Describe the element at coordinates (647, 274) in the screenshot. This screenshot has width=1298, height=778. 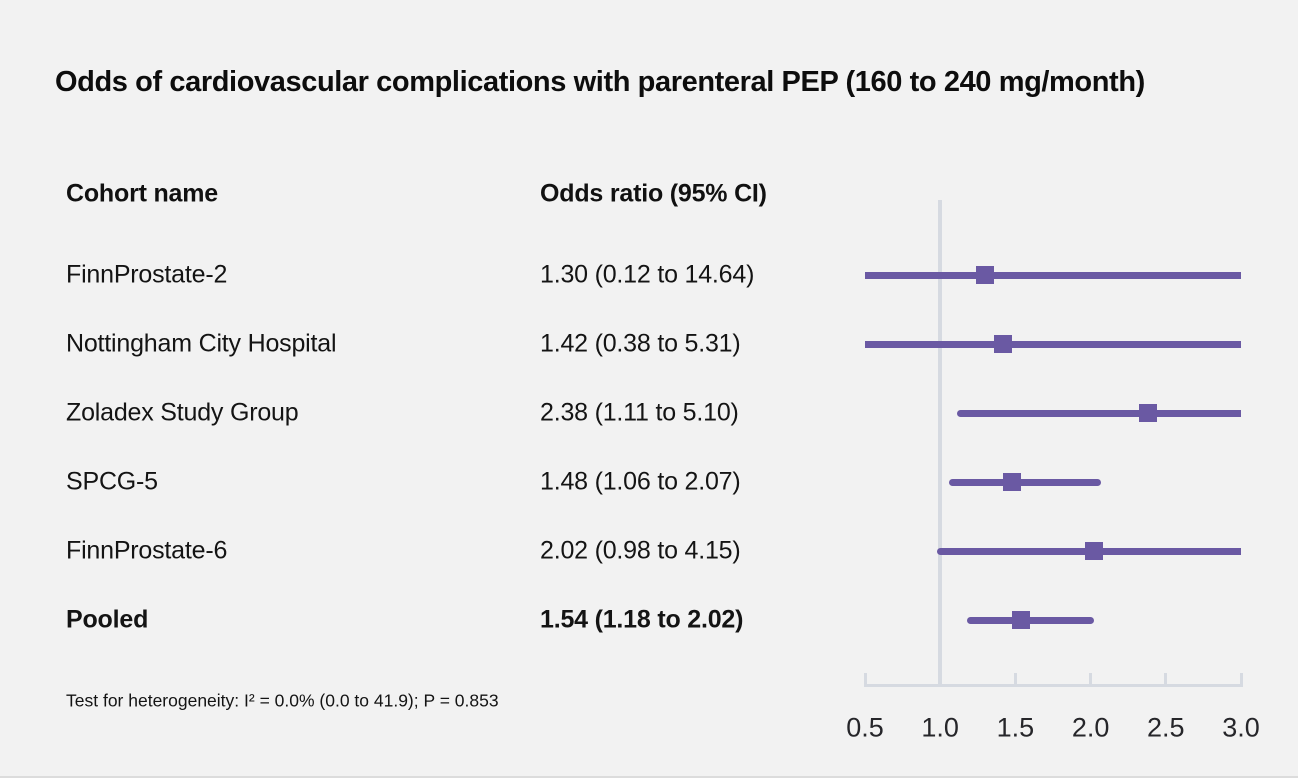
I see `odds-ratio-value: 1.30 (0.12 to 14.64)` at that location.